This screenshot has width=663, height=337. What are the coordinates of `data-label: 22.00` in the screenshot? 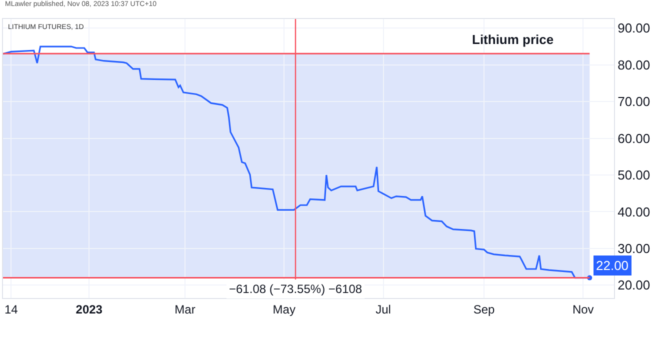 It's located at (612, 265).